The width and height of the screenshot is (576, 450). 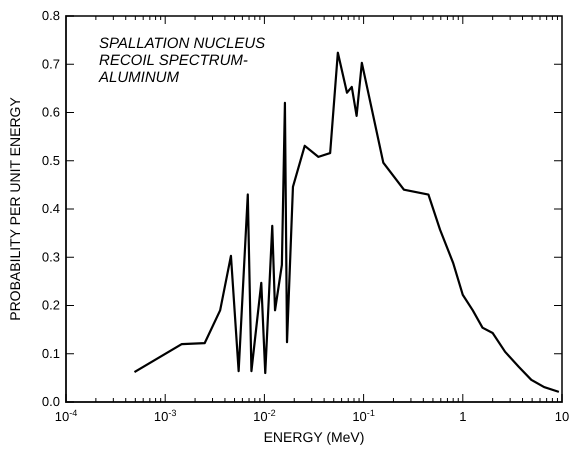 What do you see at coordinates (363, 416) in the screenshot?
I see `x-tick-label: 10$^{-1}$` at bounding box center [363, 416].